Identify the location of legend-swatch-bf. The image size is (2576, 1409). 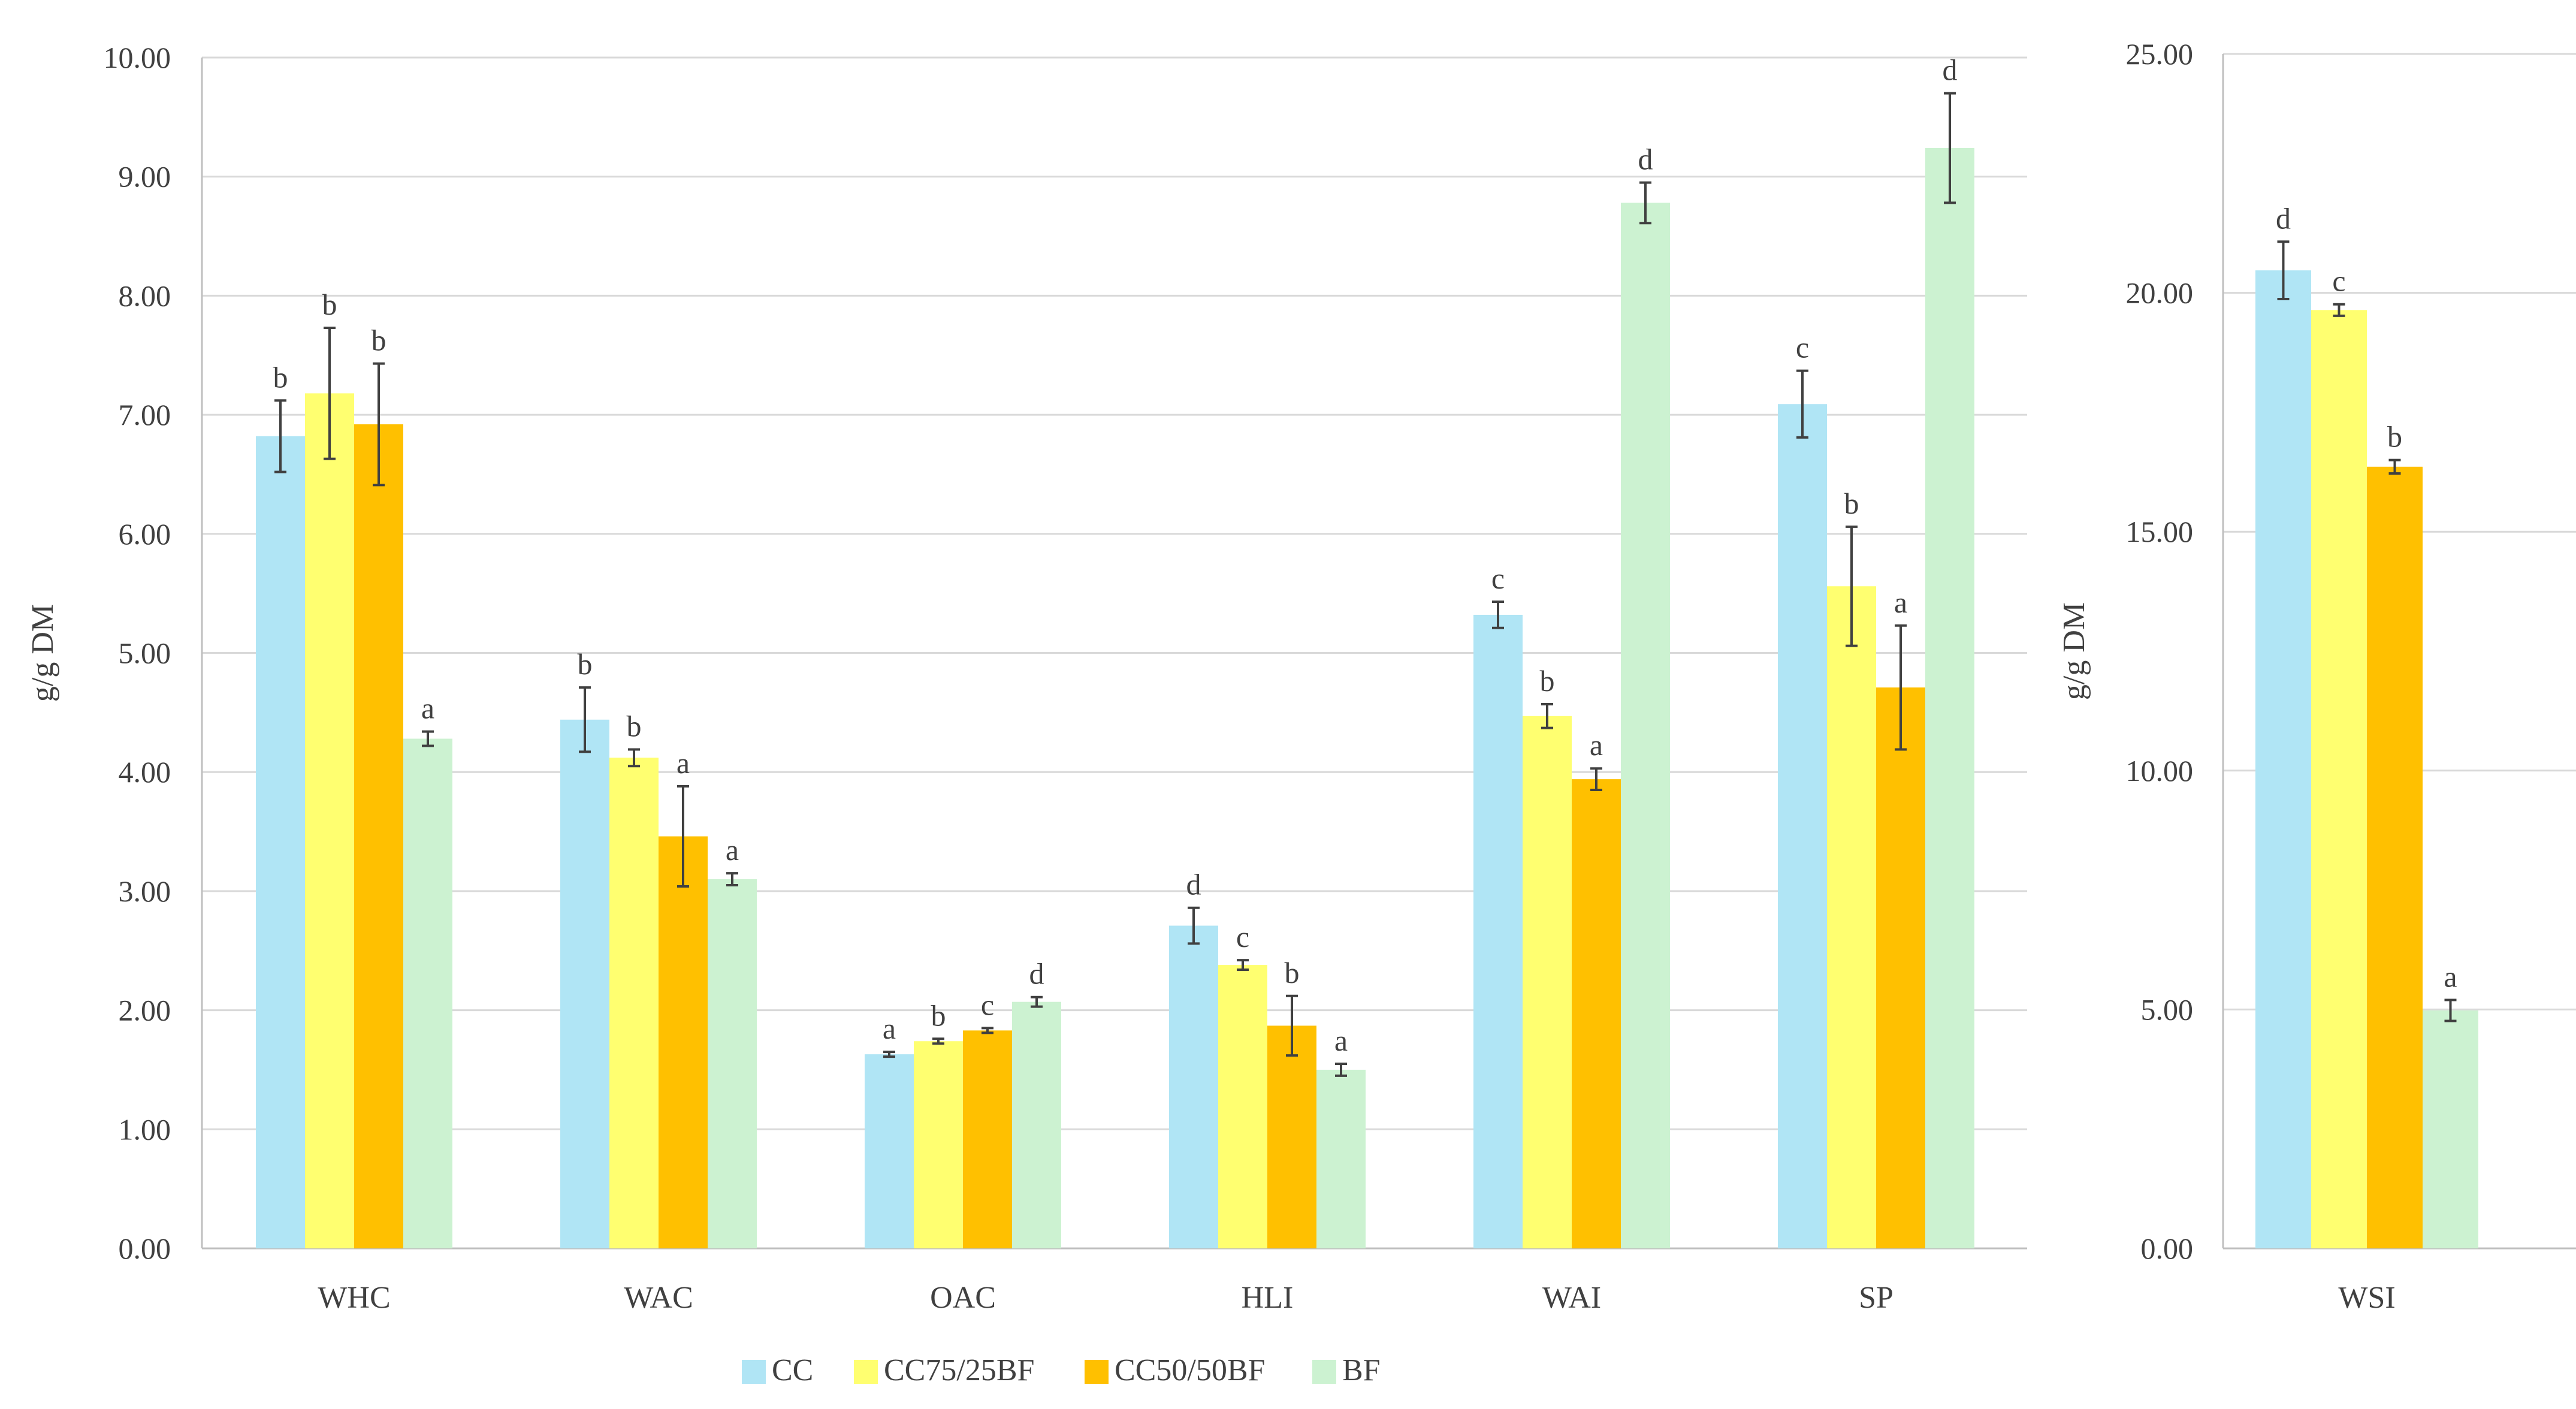
(1324, 1372).